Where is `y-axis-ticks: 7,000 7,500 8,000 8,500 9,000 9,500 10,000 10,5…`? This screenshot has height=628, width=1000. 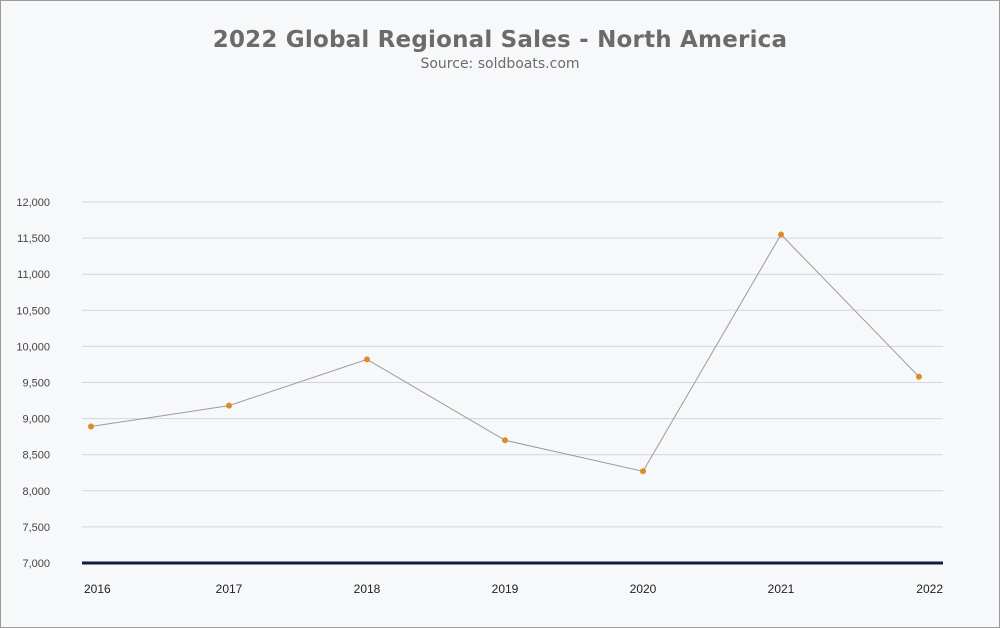 y-axis-ticks: 7,000 7,500 8,000 8,500 9,000 9,500 10,000 10,5… is located at coordinates (33, 383).